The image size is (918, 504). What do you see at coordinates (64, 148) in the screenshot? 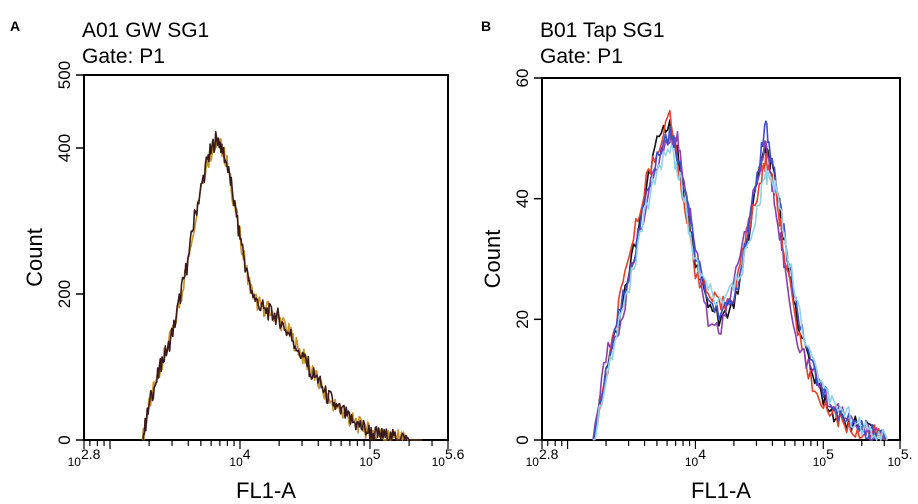
I see `y-tick-label: 400` at bounding box center [64, 148].